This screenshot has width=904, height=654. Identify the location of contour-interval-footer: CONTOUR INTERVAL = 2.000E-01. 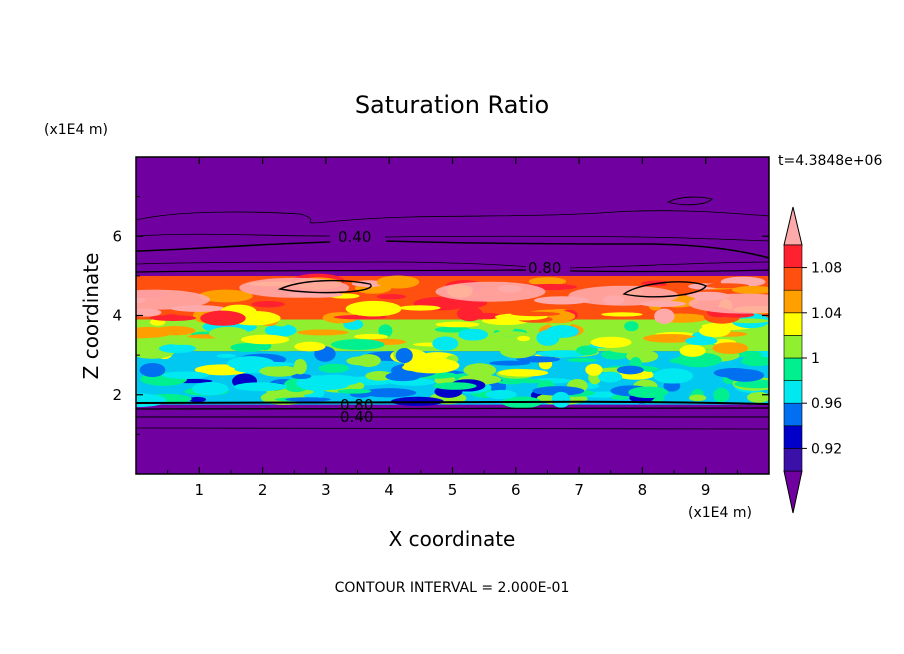
(452, 588).